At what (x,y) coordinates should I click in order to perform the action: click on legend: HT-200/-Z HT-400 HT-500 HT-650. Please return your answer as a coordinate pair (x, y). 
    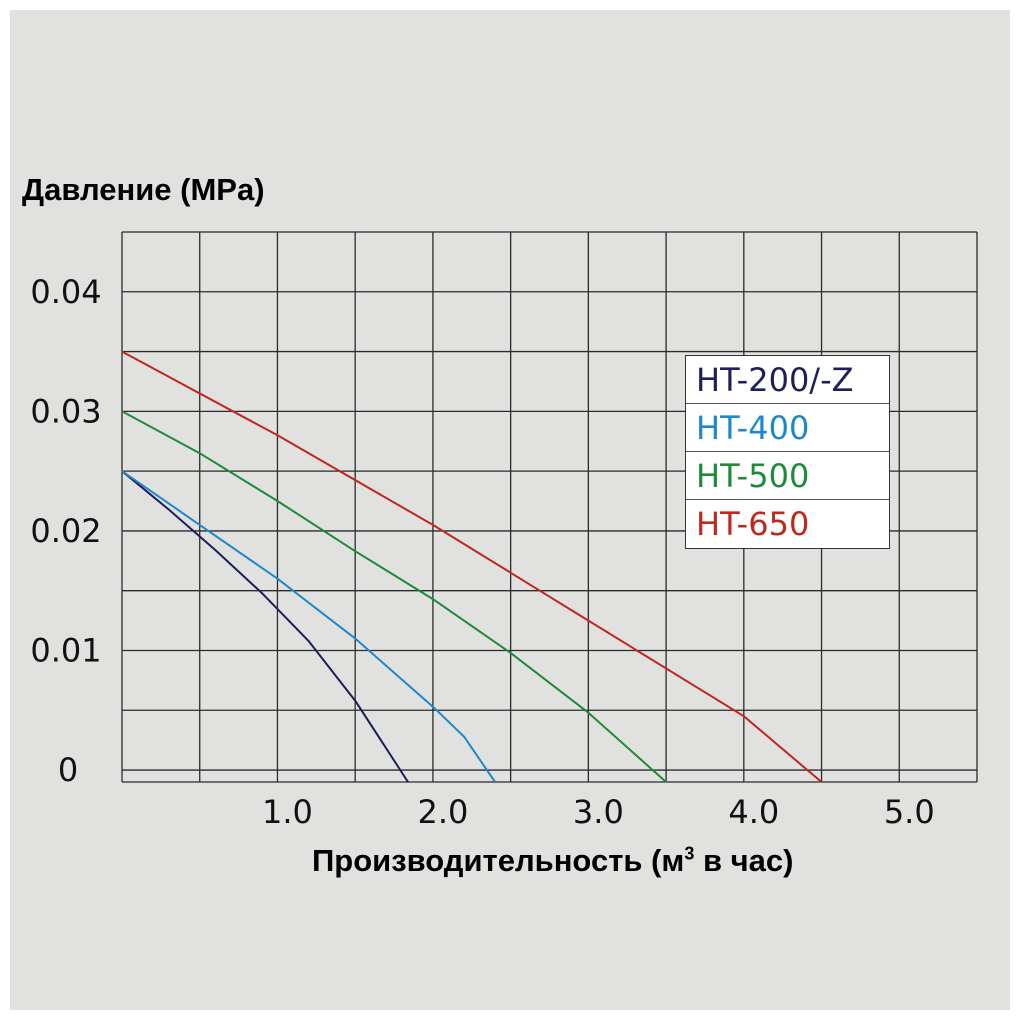
    Looking at the image, I should click on (787, 452).